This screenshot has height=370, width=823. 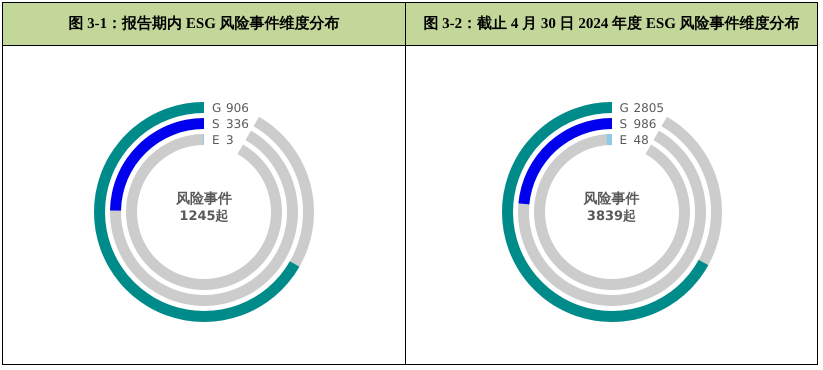 What do you see at coordinates (611, 24) in the screenshot?
I see `text: 图 3-2：截止 4 月 30 日 2024 年度 ESG 风险事件维度分布` at bounding box center [611, 24].